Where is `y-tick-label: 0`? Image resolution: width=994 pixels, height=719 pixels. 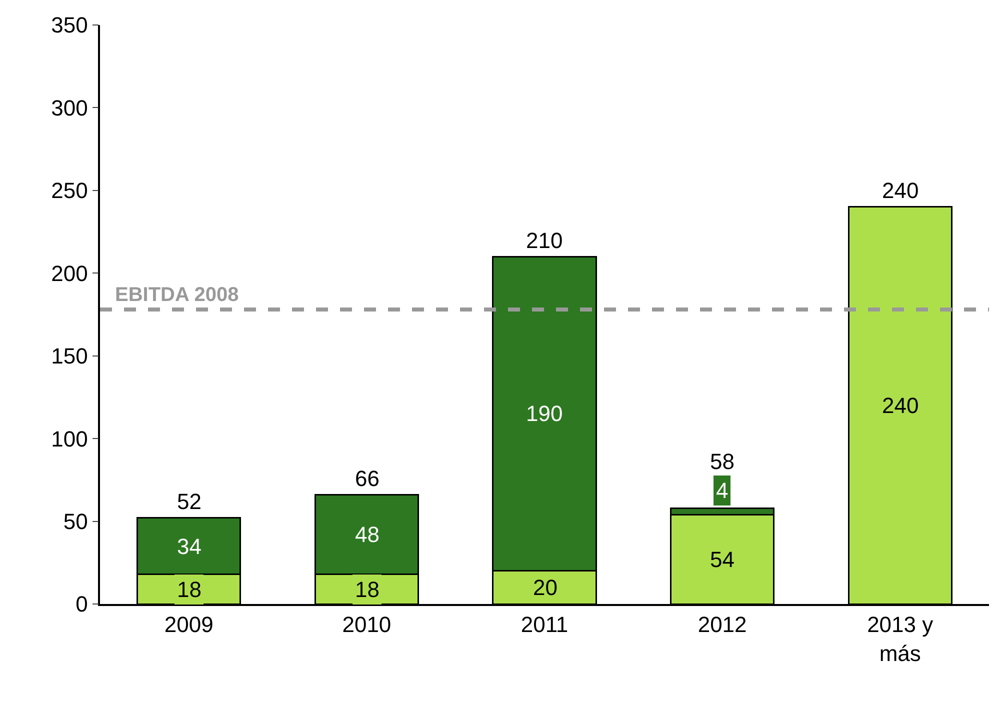 y-tick-label: 0 is located at coordinates (82, 604).